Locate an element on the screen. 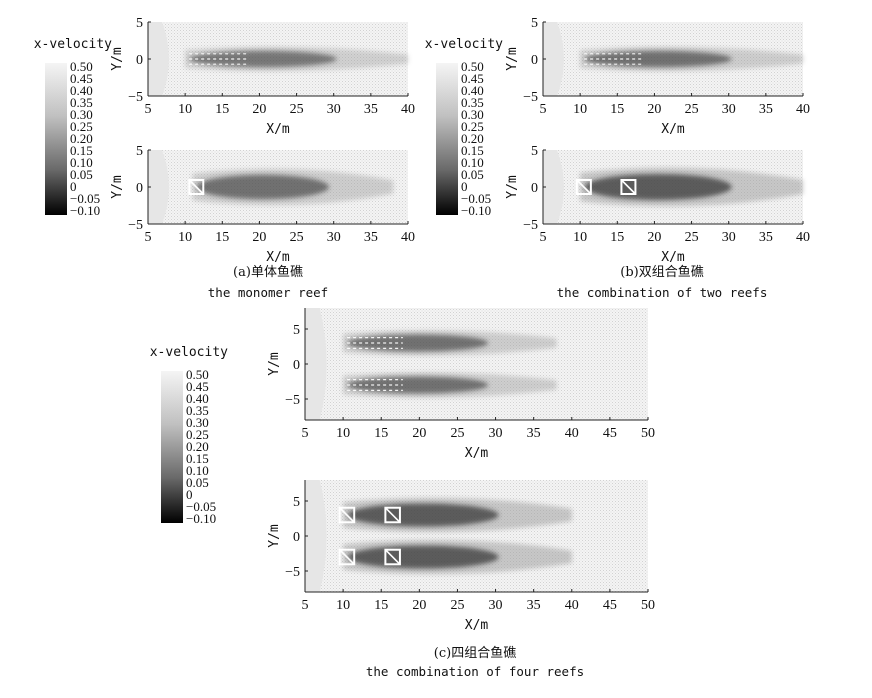 This screenshot has width=872, height=698. caption-english: the monomer reef is located at coordinates (268, 292).